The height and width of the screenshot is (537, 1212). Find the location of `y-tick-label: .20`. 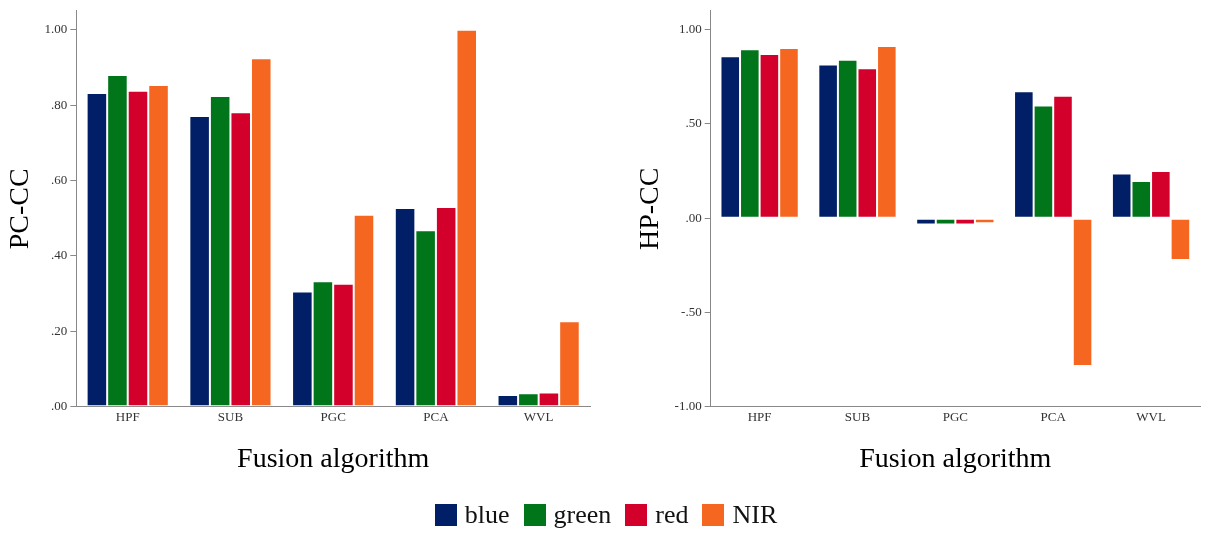

y-tick-label: .20 is located at coordinates (59, 330).